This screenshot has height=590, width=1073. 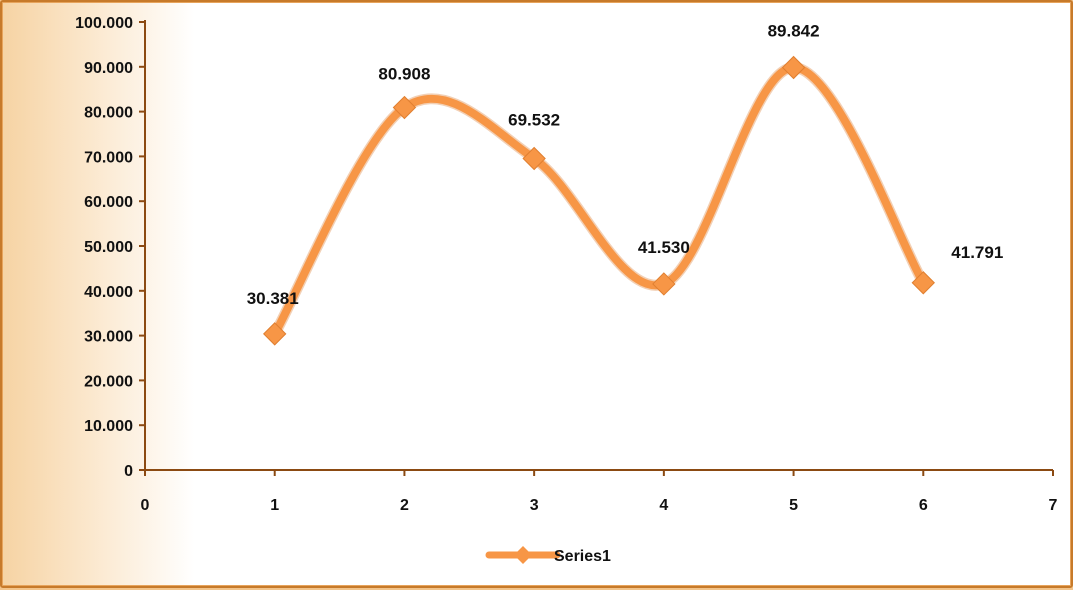 What do you see at coordinates (793, 505) in the screenshot?
I see `x-tick-label: 5` at bounding box center [793, 505].